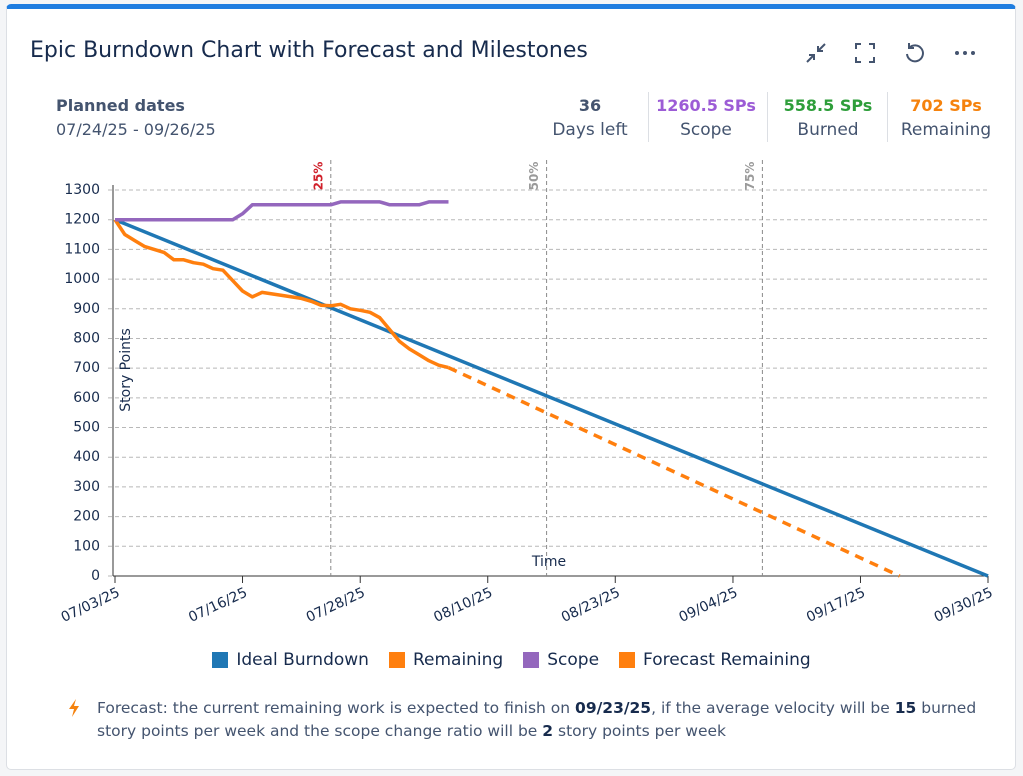  Describe the element at coordinates (318, 176) in the screenshot. I see `milestone-label: 25%` at that location.